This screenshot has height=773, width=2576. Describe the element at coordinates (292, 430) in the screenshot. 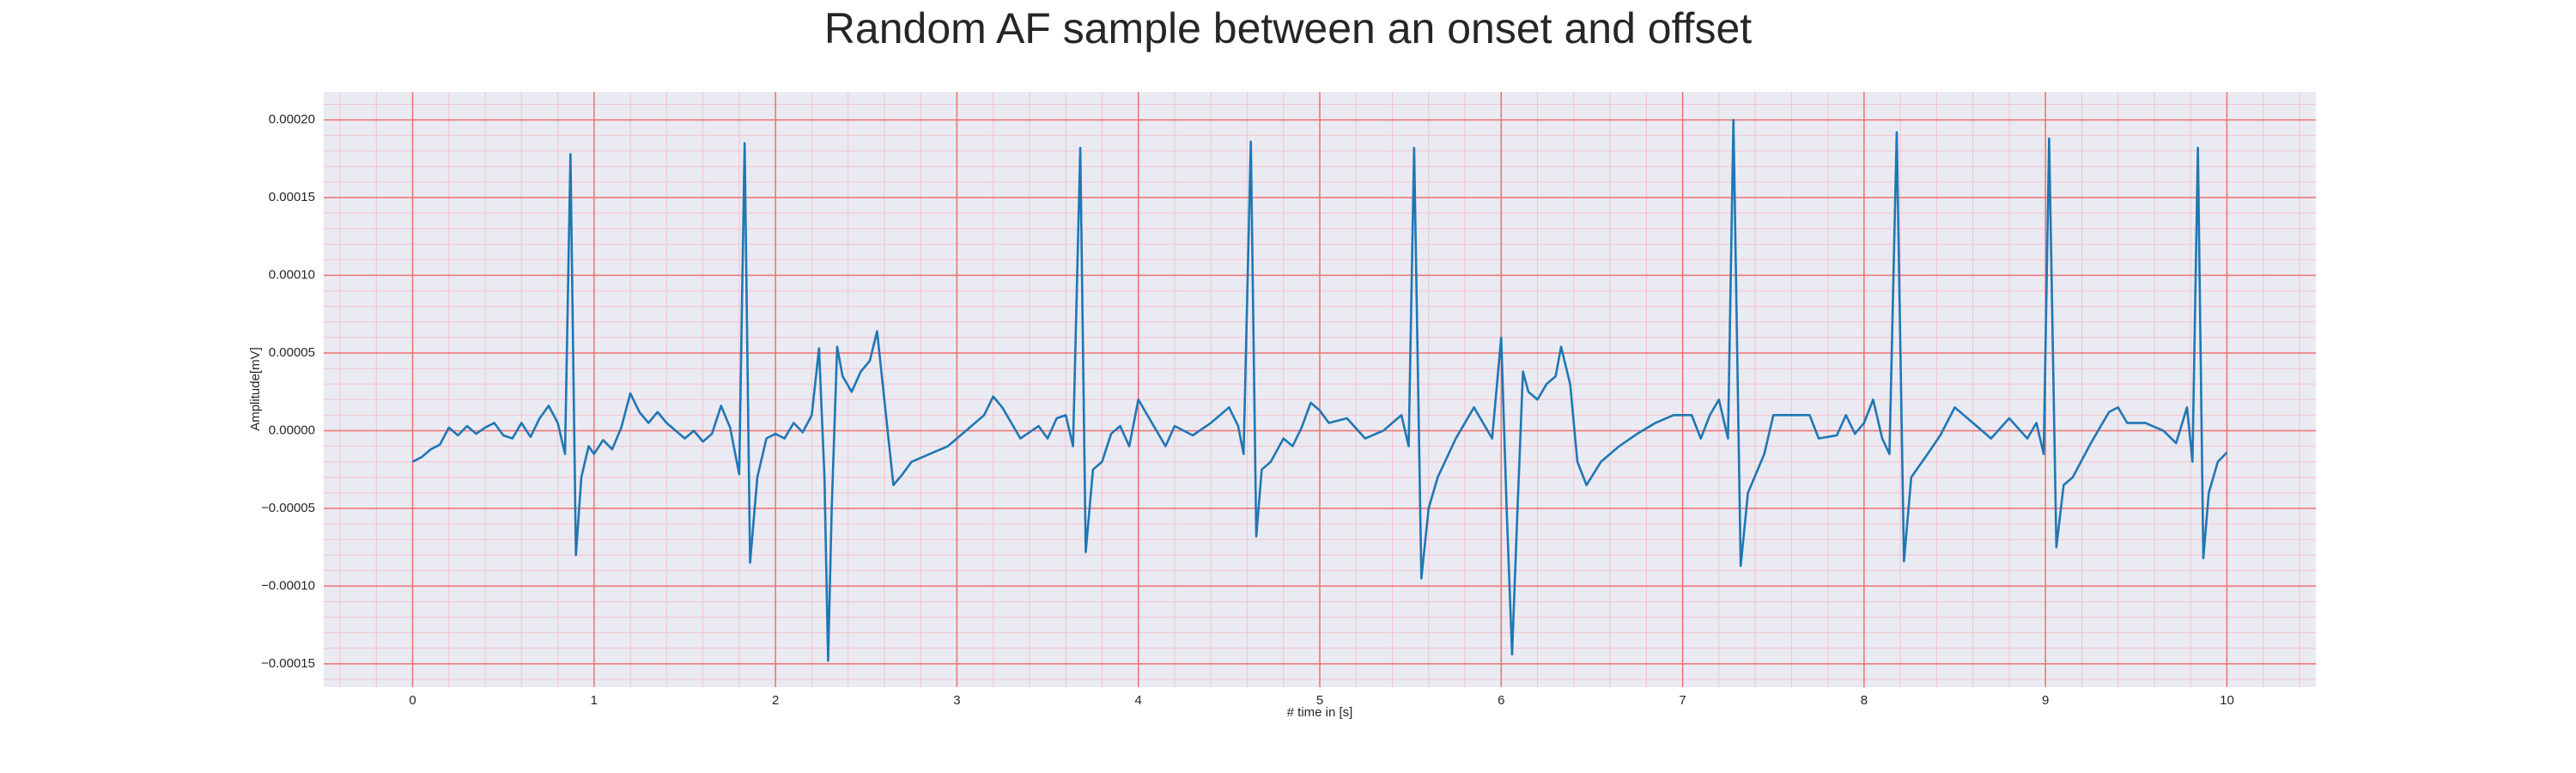

I see `y-tick-label: 0.00000` at that location.